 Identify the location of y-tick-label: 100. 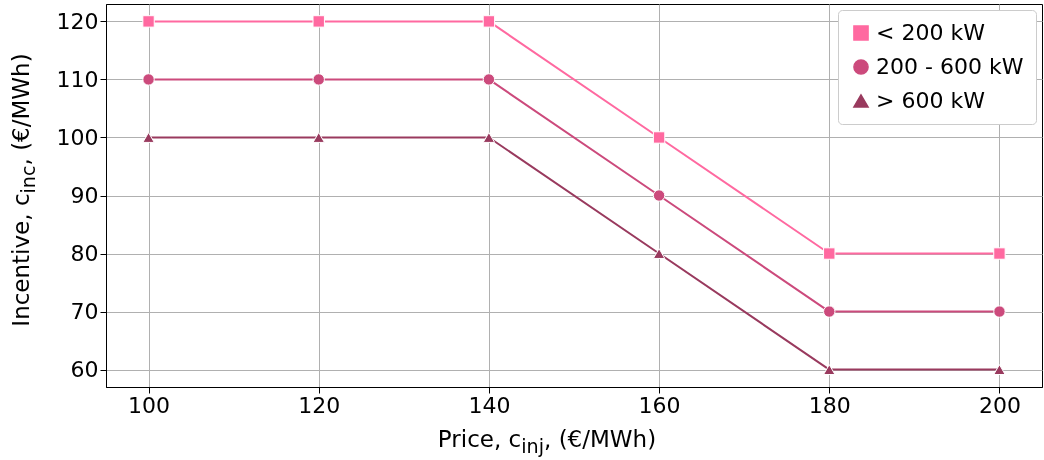
(77, 137).